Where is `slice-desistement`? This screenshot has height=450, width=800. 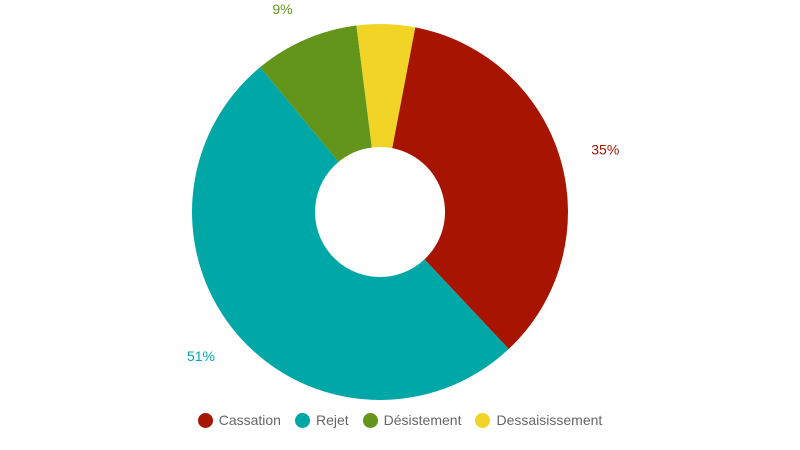
slice-desistement is located at coordinates (316, 93).